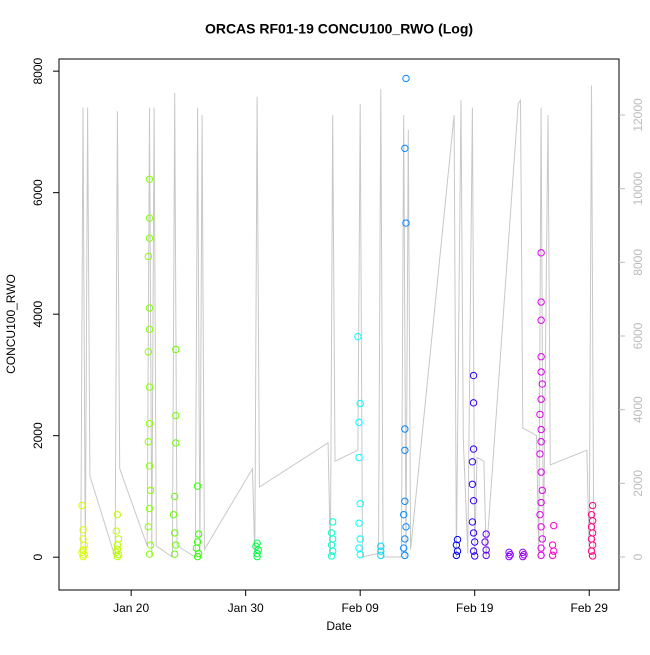 The image size is (650, 655). Describe the element at coordinates (638, 262) in the screenshot. I see `y2-tick-label: 8000` at that location.